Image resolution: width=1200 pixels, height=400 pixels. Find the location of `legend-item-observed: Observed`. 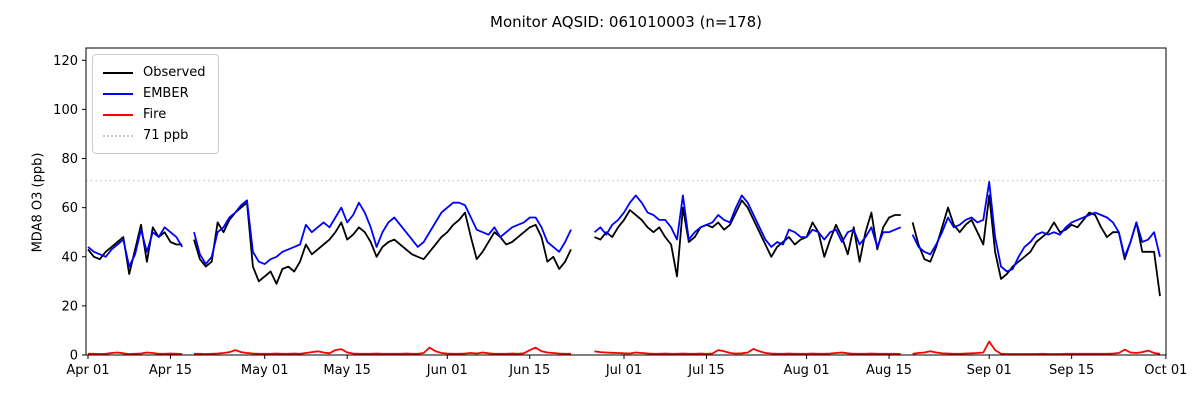

legend-item-observed: Observed is located at coordinates (154, 72).